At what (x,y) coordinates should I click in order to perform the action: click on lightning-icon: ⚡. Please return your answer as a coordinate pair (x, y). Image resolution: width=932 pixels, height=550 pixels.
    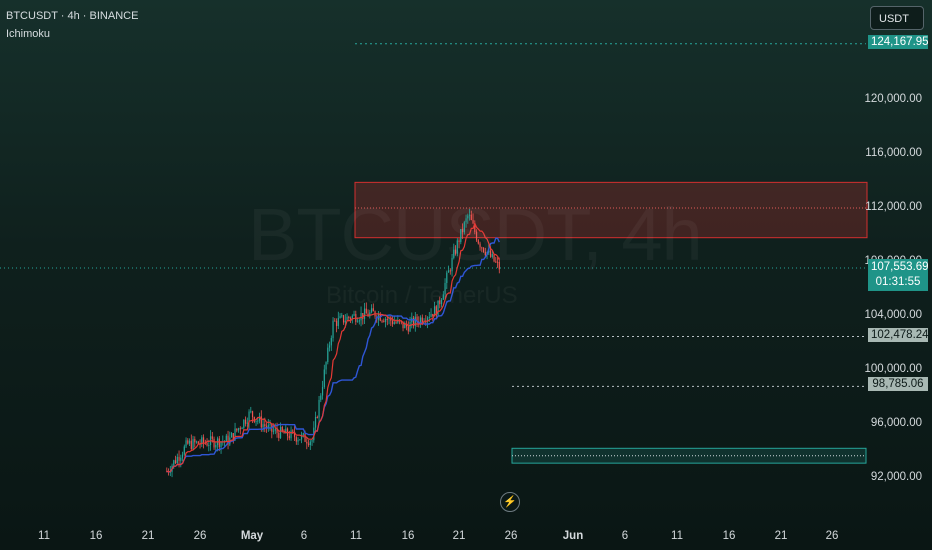
    Looking at the image, I should click on (510, 502).